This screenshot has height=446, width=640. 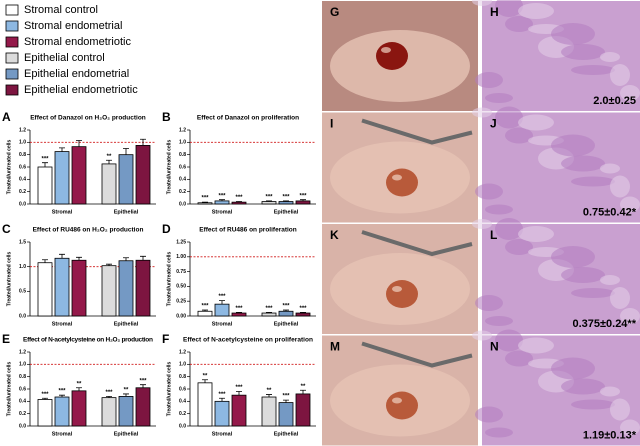 What do you see at coordinates (397, 289) in the screenshot?
I see `photo-highlight` at bounding box center [397, 289].